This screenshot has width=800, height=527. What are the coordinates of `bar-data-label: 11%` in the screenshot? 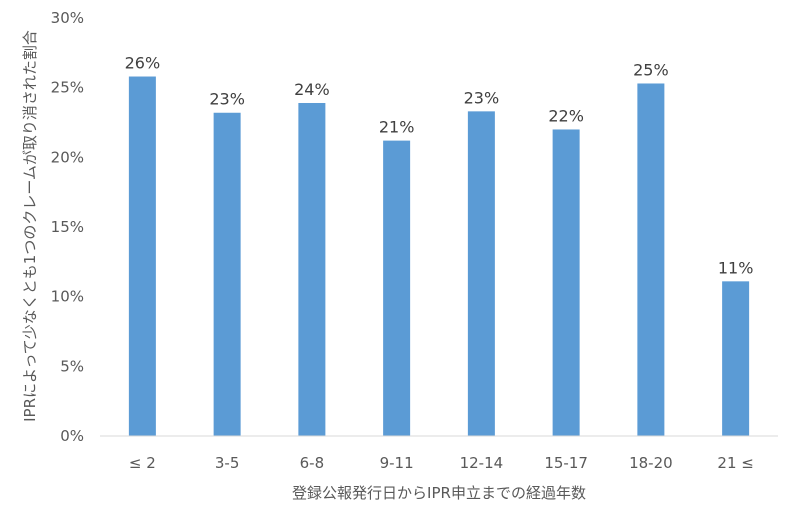 It's located at (736, 267).